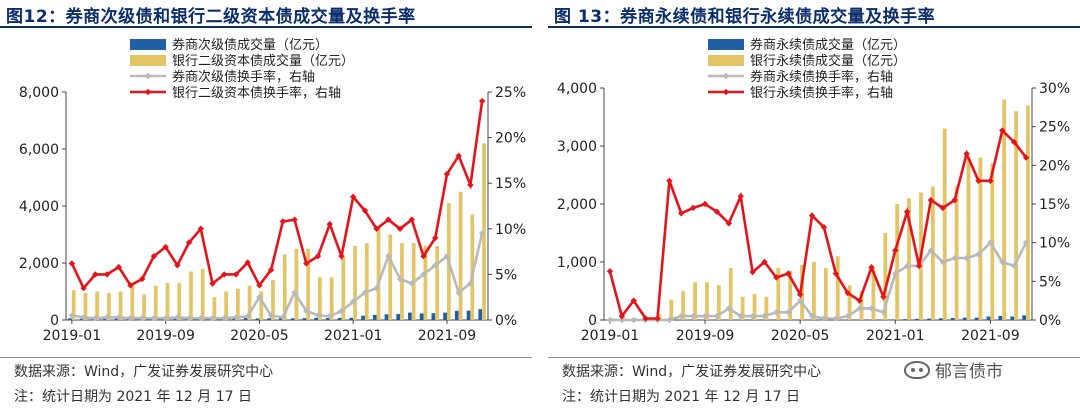  What do you see at coordinates (256, 93) in the screenshot?
I see `legend-label: 银行二级资本债换手率，右轴` at bounding box center [256, 93].